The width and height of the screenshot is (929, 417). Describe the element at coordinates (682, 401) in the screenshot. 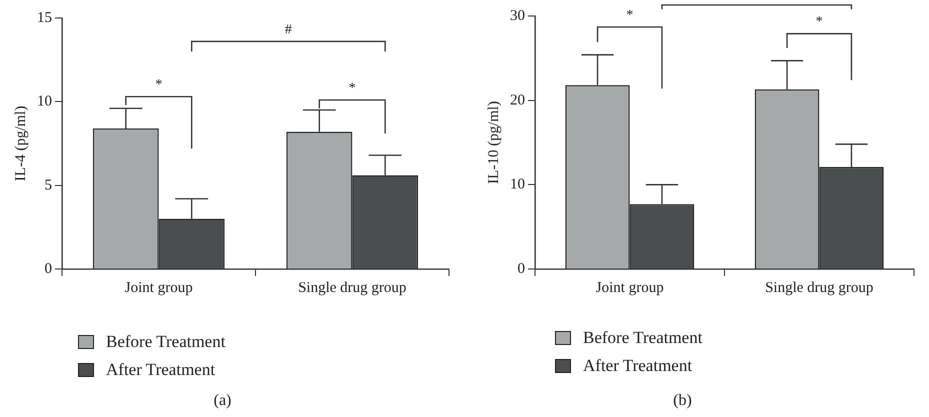

I see `text: (b)` at that location.